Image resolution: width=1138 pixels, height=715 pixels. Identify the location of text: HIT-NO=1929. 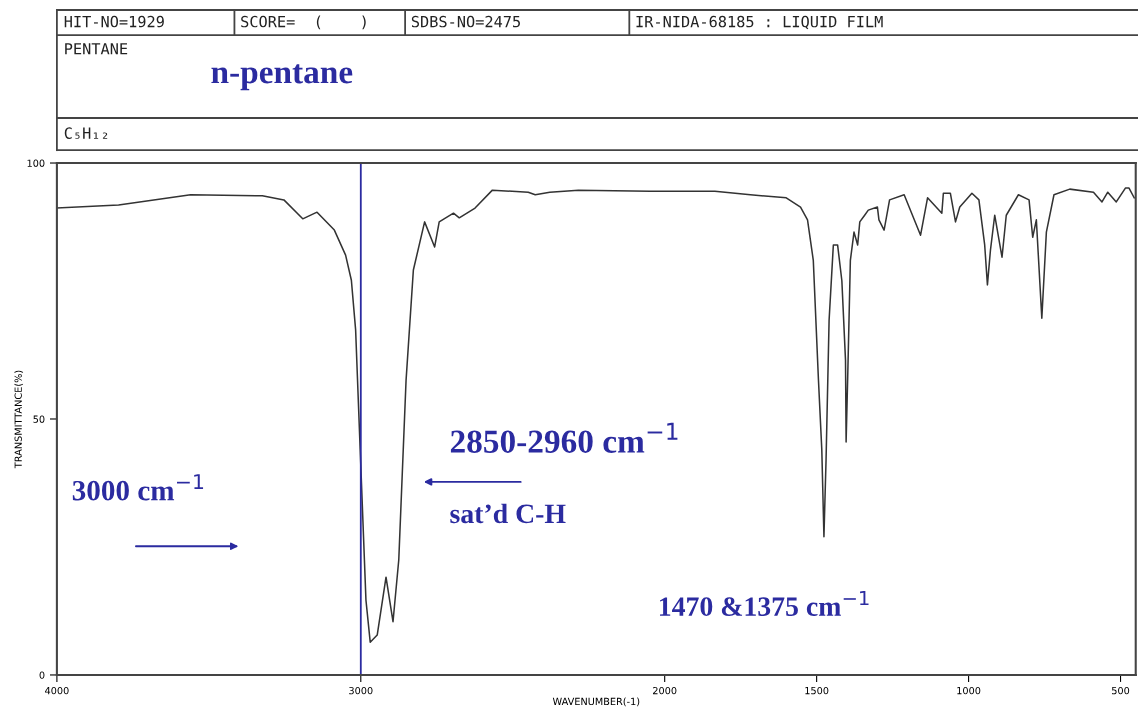
(114, 21).